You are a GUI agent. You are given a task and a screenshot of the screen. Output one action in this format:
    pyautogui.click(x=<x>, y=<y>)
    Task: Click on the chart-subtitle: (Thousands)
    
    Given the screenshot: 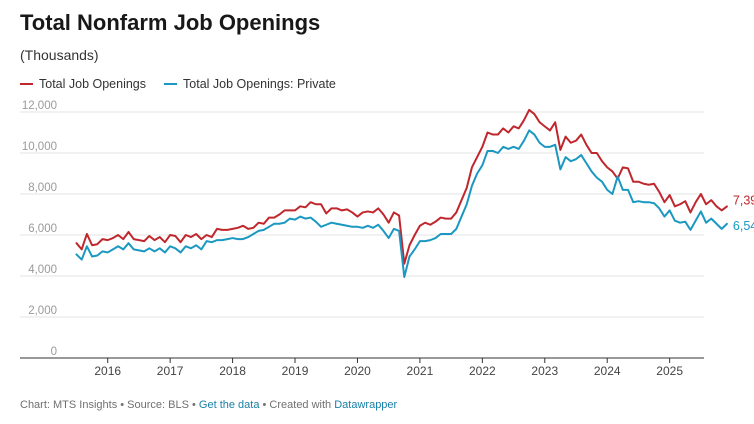 What is the action you would take?
    pyautogui.click(x=59, y=55)
    